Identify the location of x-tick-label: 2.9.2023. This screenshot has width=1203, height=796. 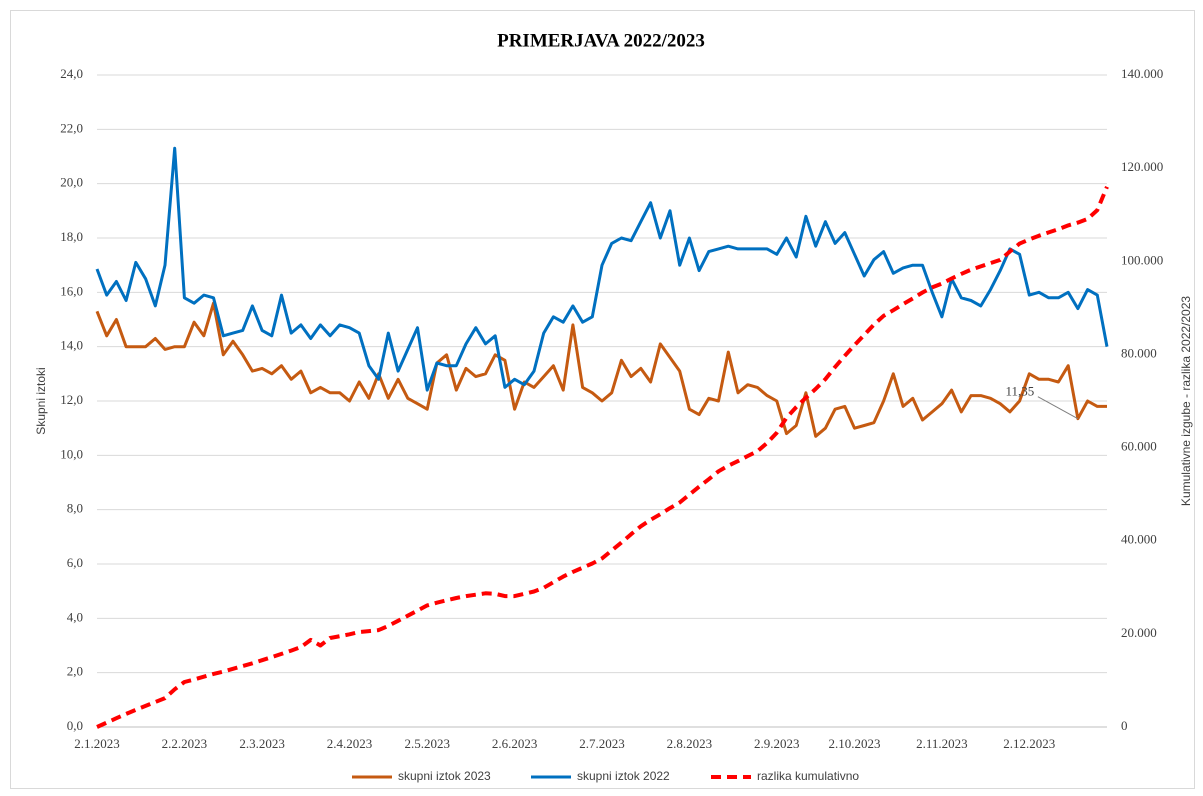
(777, 743).